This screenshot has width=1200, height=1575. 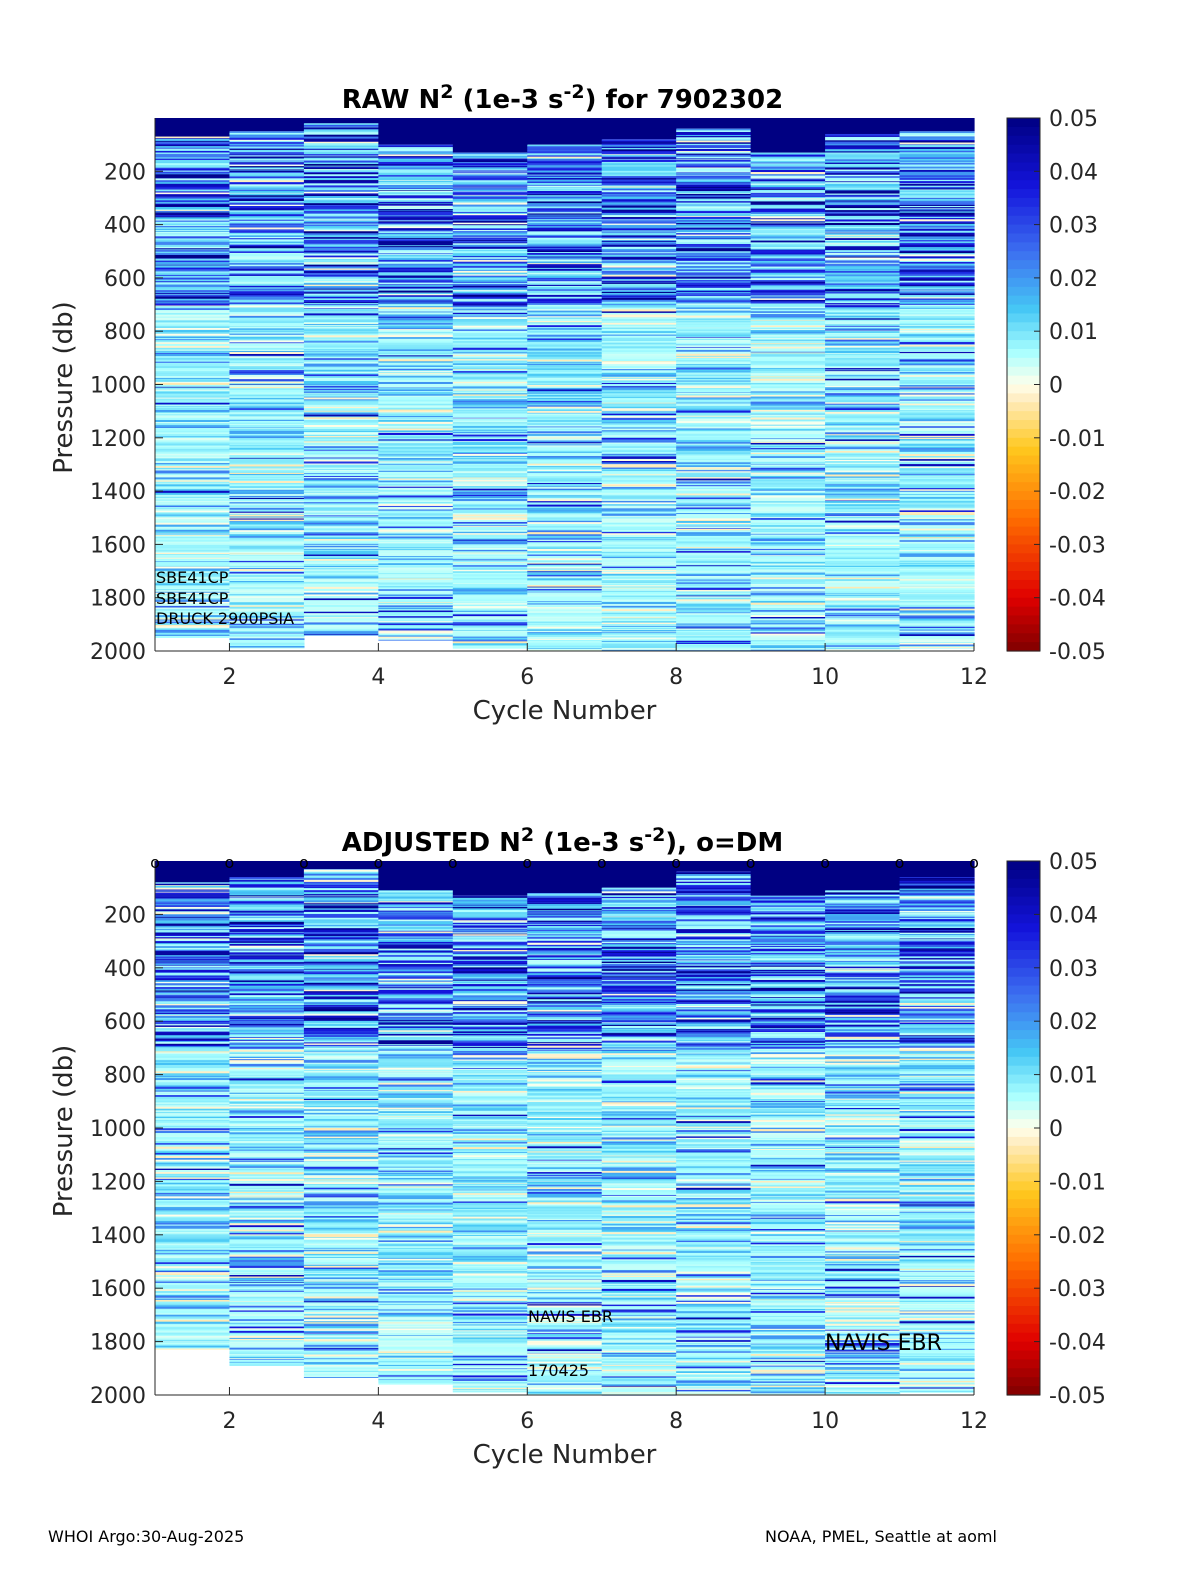 What do you see at coordinates (527, 677) in the screenshot?
I see `x-tick-label: 6` at bounding box center [527, 677].